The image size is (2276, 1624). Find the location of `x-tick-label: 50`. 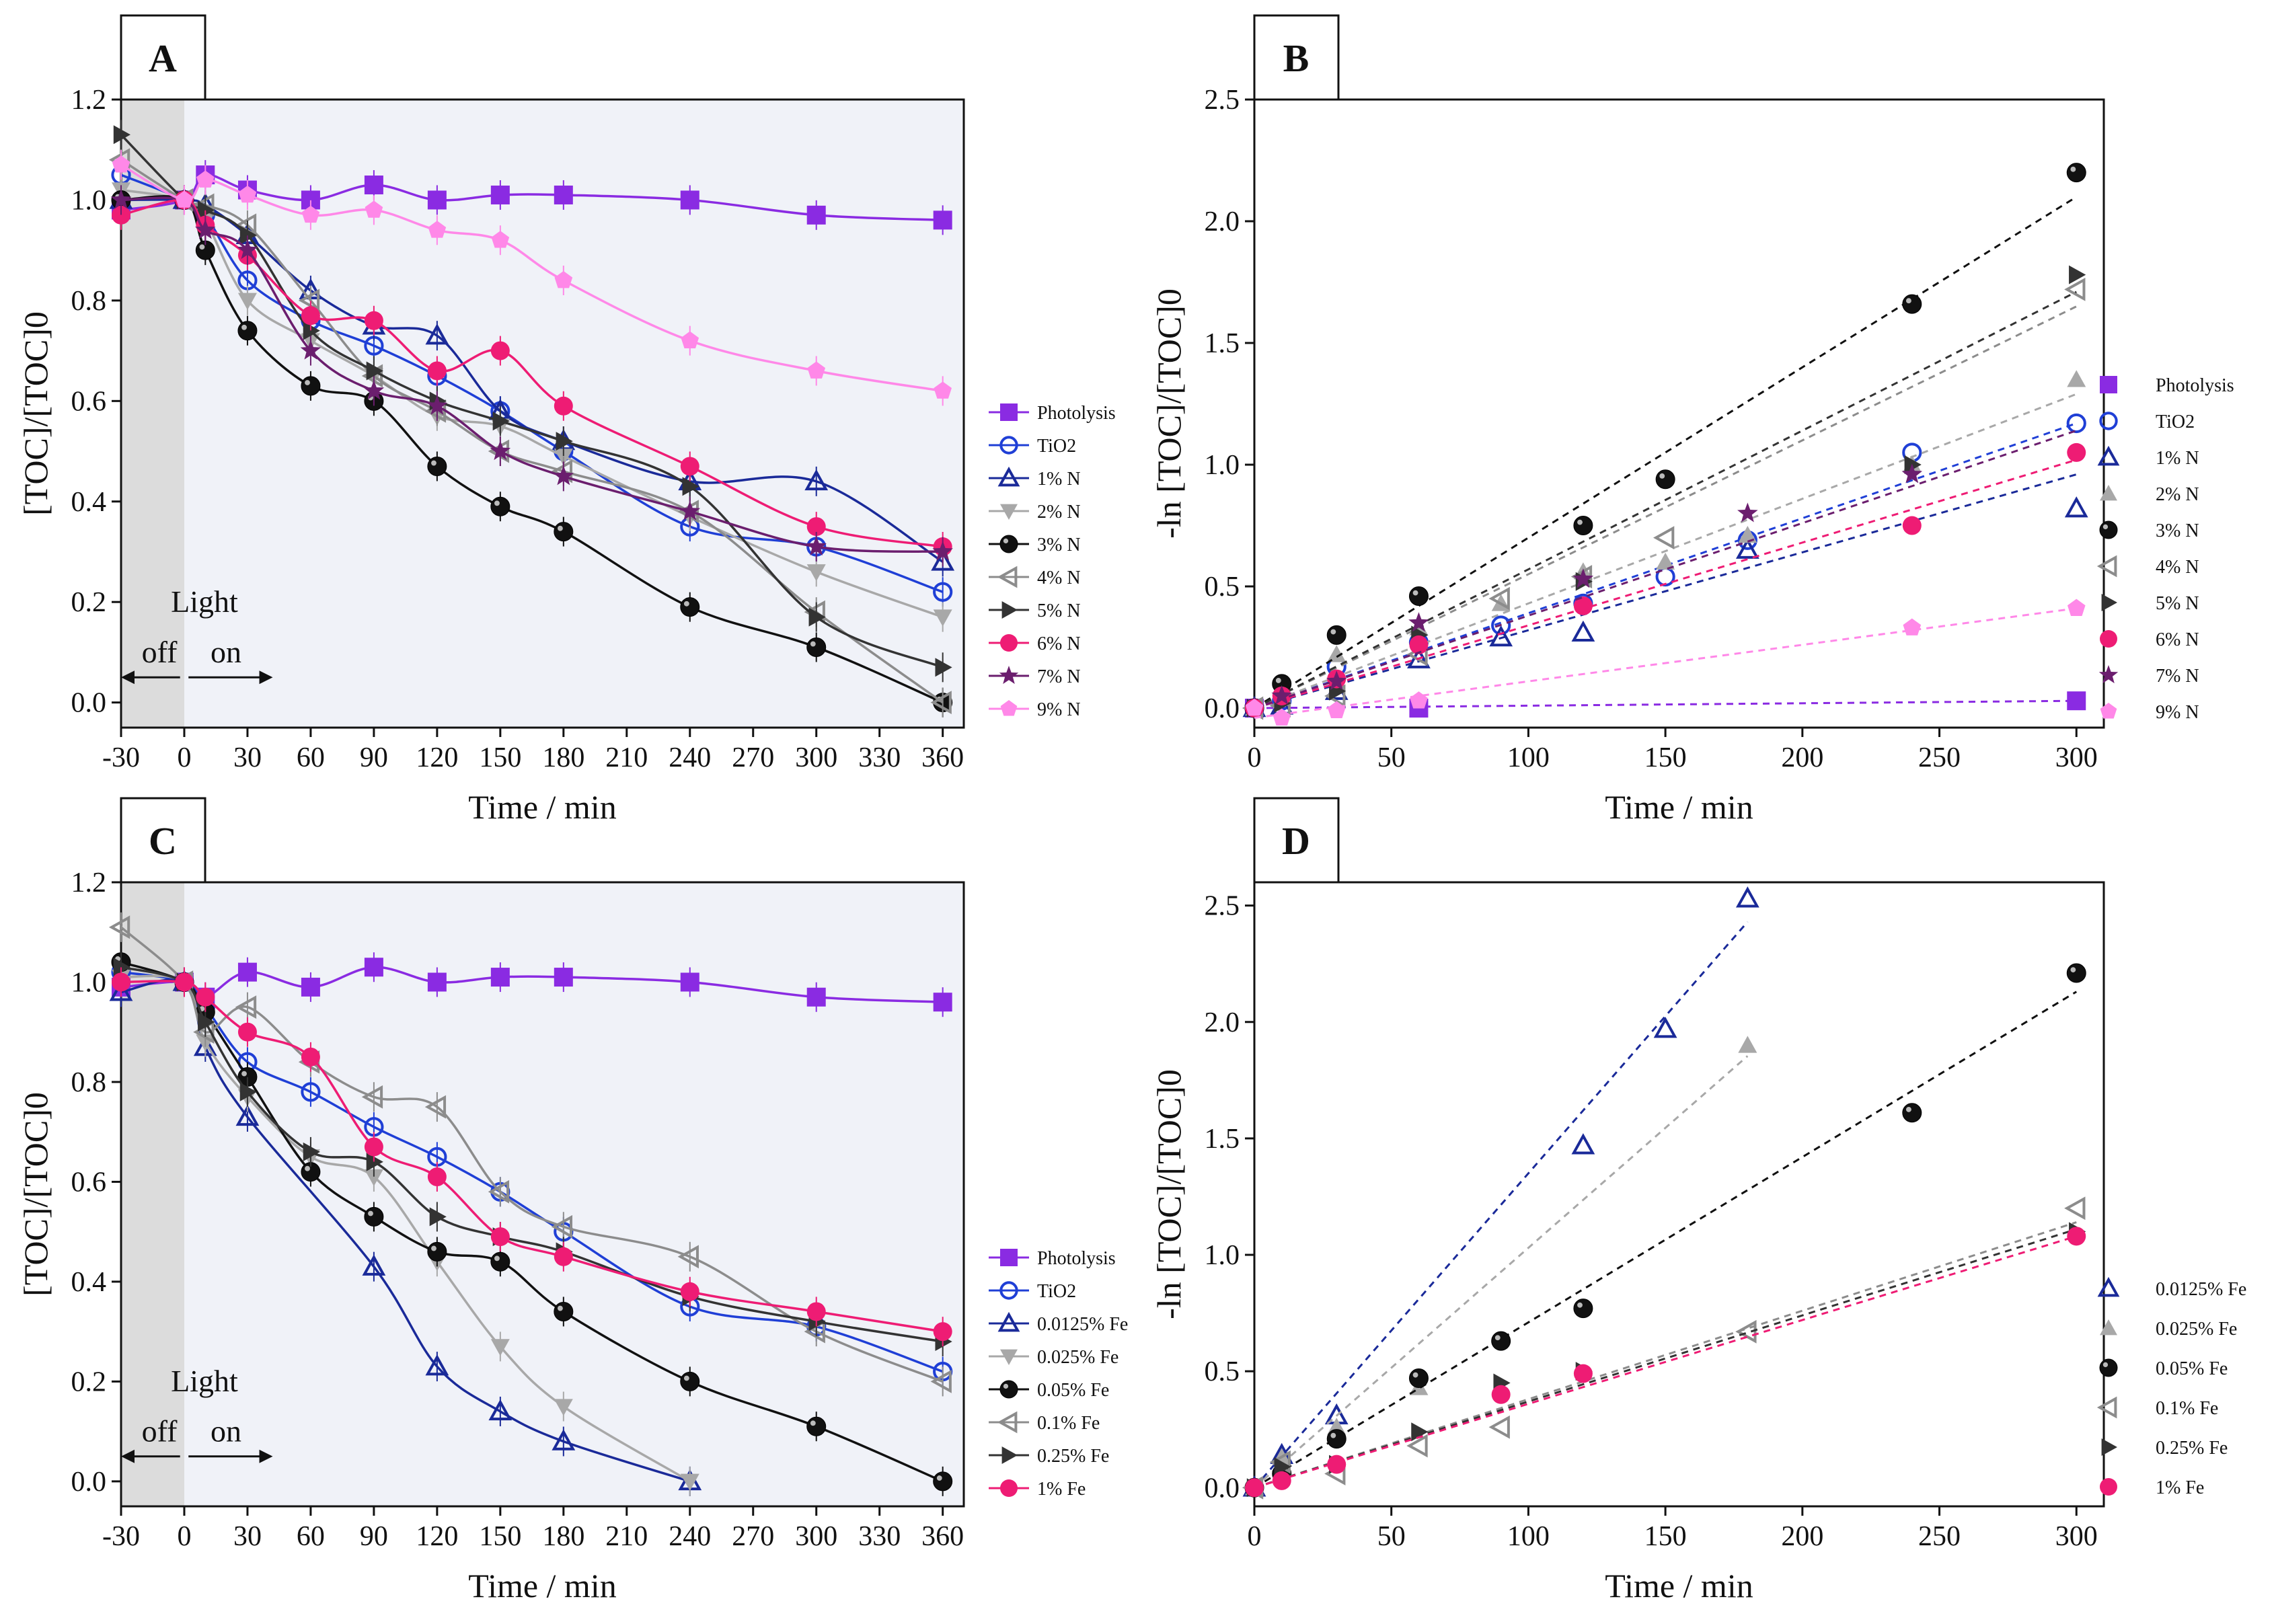

x-tick-label: 50 is located at coordinates (1391, 757).